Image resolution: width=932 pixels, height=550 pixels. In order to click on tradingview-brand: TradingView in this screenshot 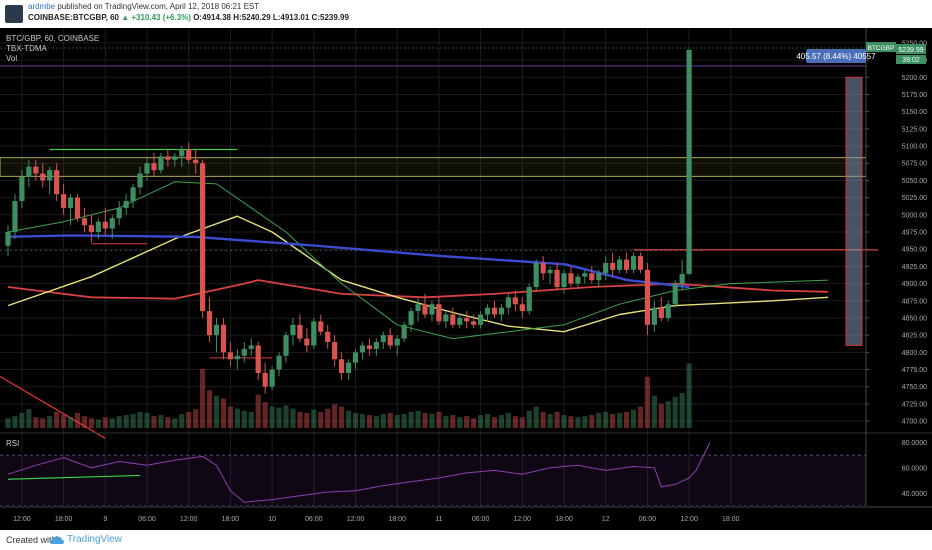, I will do `click(95, 539)`.